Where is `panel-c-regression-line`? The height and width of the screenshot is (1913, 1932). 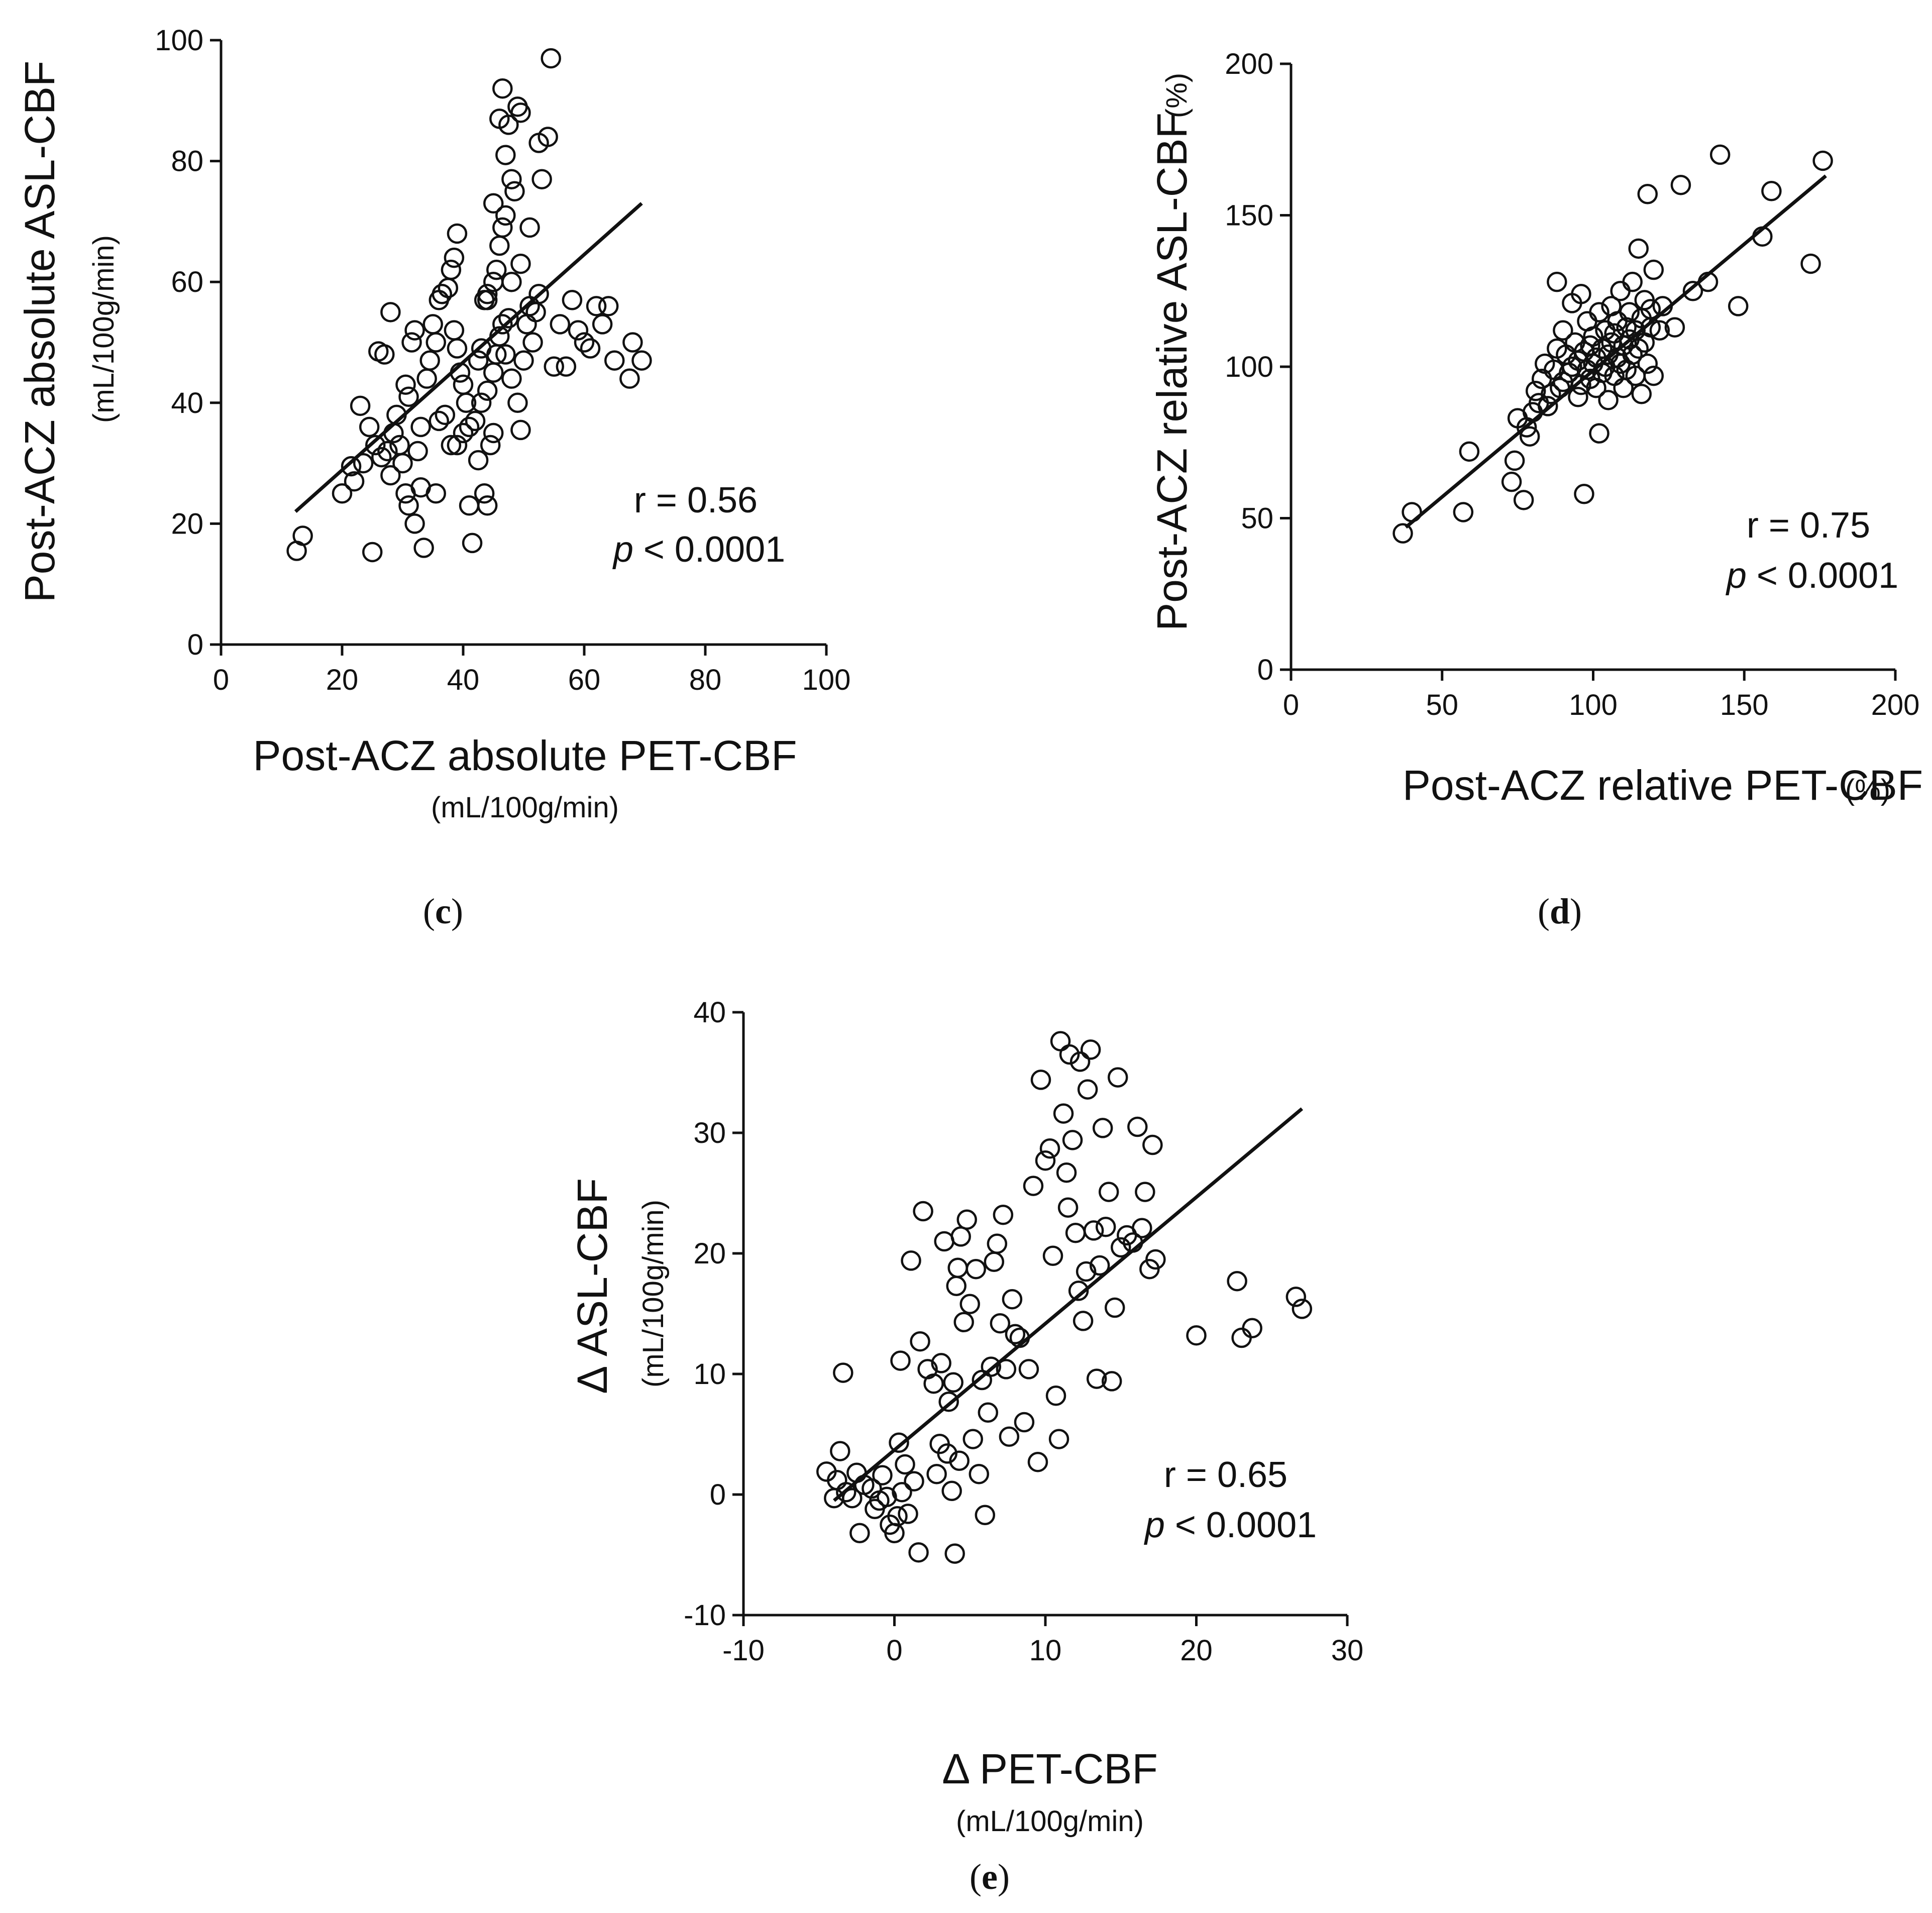
panel-c-regression-line is located at coordinates (468, 357).